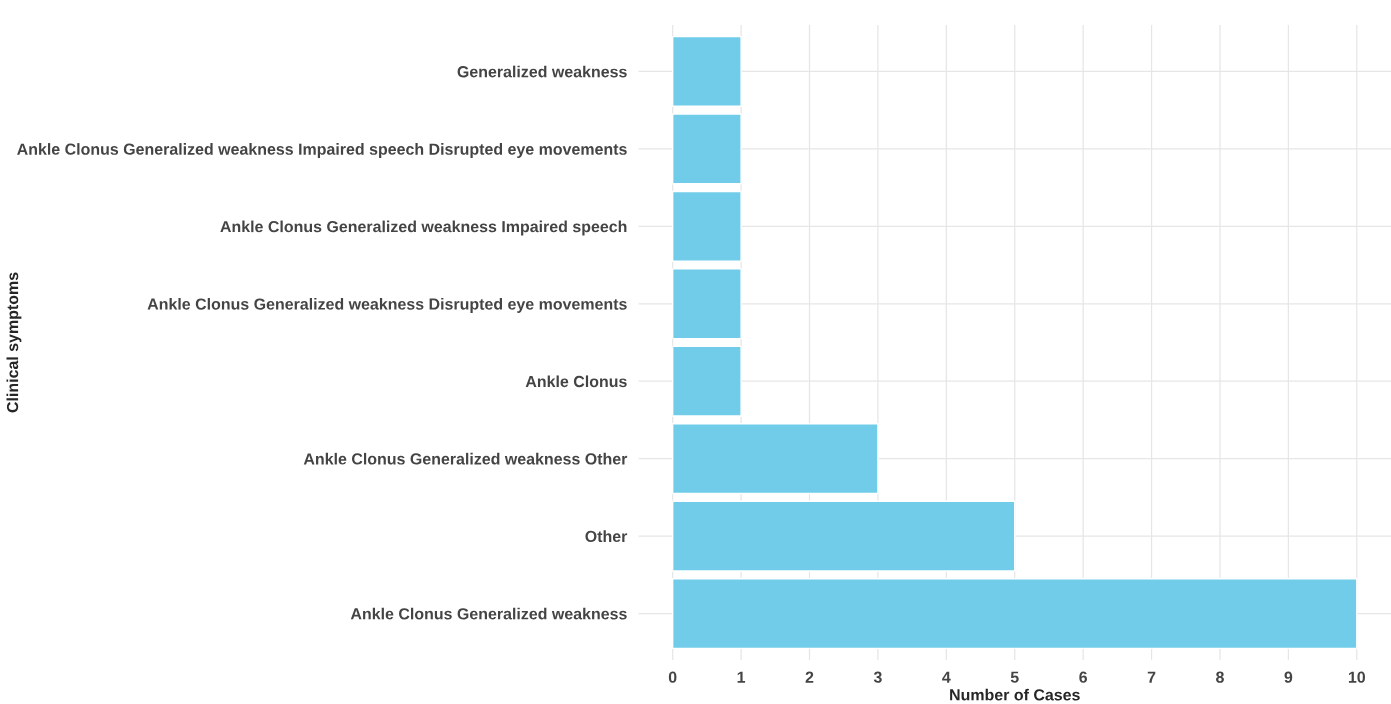 Image resolution: width=1391 pixels, height=704 pixels. I want to click on x-tick-label: 10, so click(1357, 677).